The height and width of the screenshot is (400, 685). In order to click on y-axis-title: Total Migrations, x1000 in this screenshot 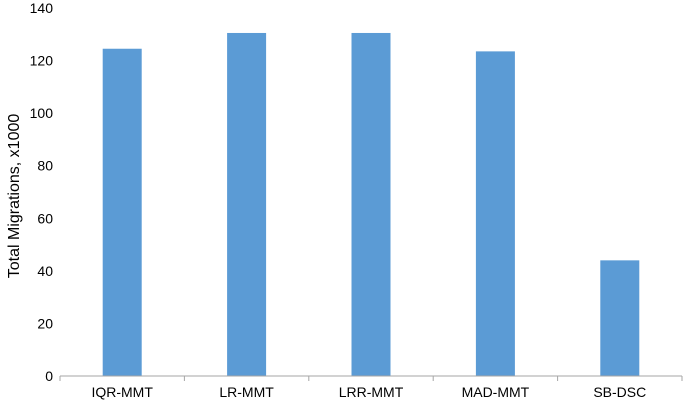, I will do `click(14, 196)`.